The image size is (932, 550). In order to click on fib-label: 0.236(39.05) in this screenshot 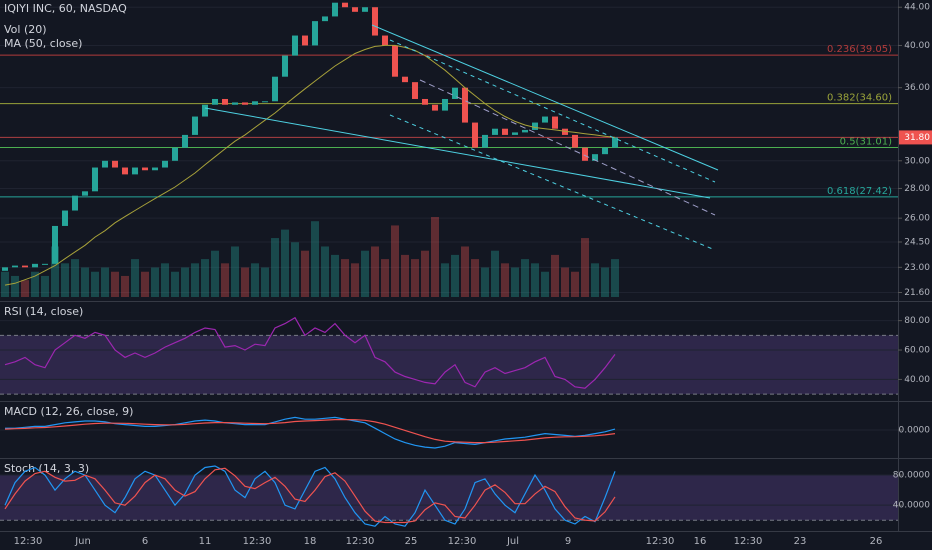, I will do `click(859, 49)`.